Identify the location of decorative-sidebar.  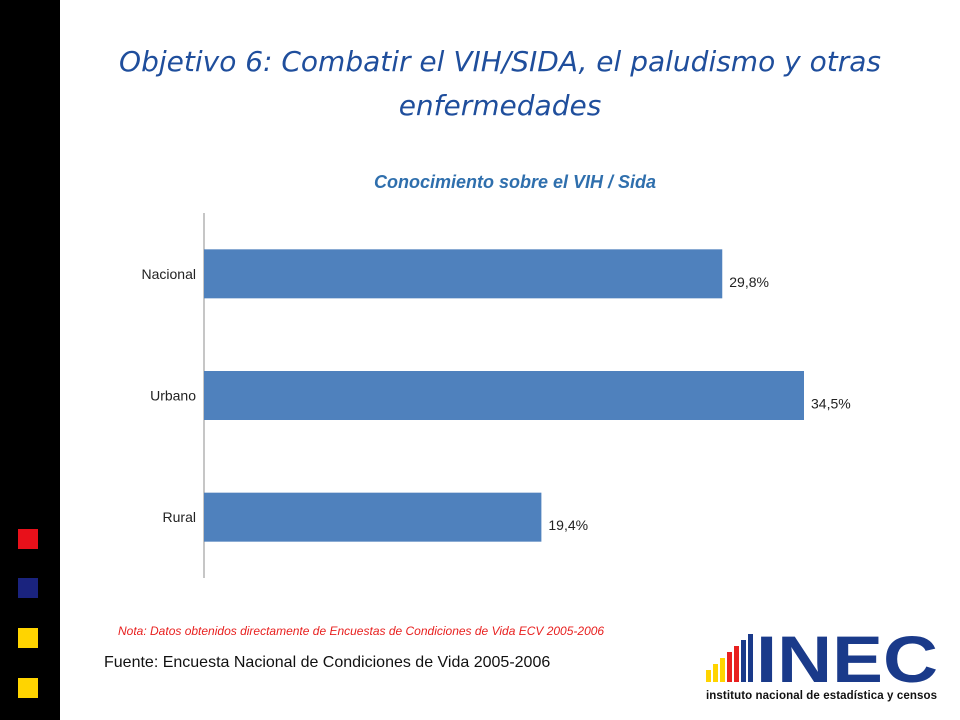
(30, 360).